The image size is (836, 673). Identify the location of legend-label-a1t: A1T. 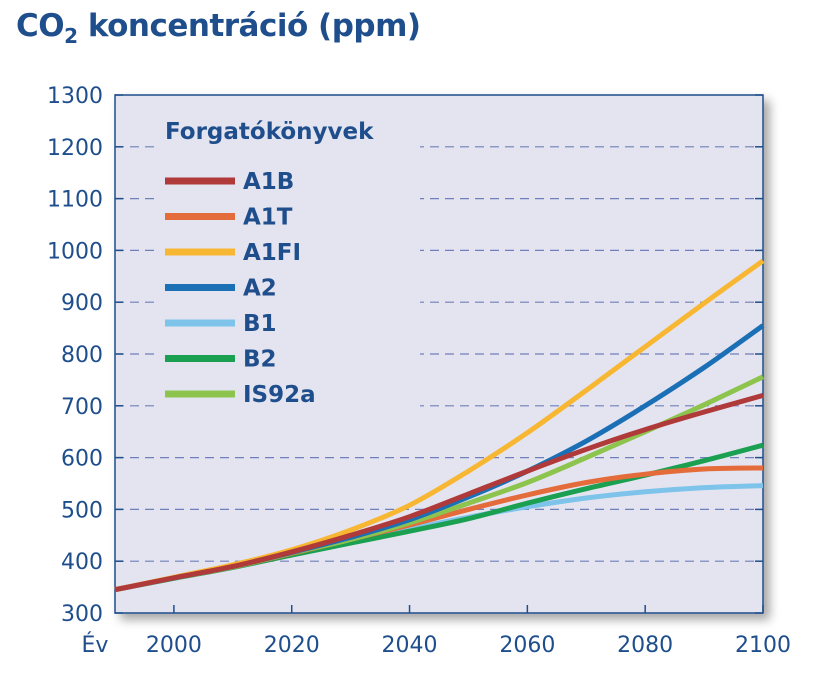
(268, 218).